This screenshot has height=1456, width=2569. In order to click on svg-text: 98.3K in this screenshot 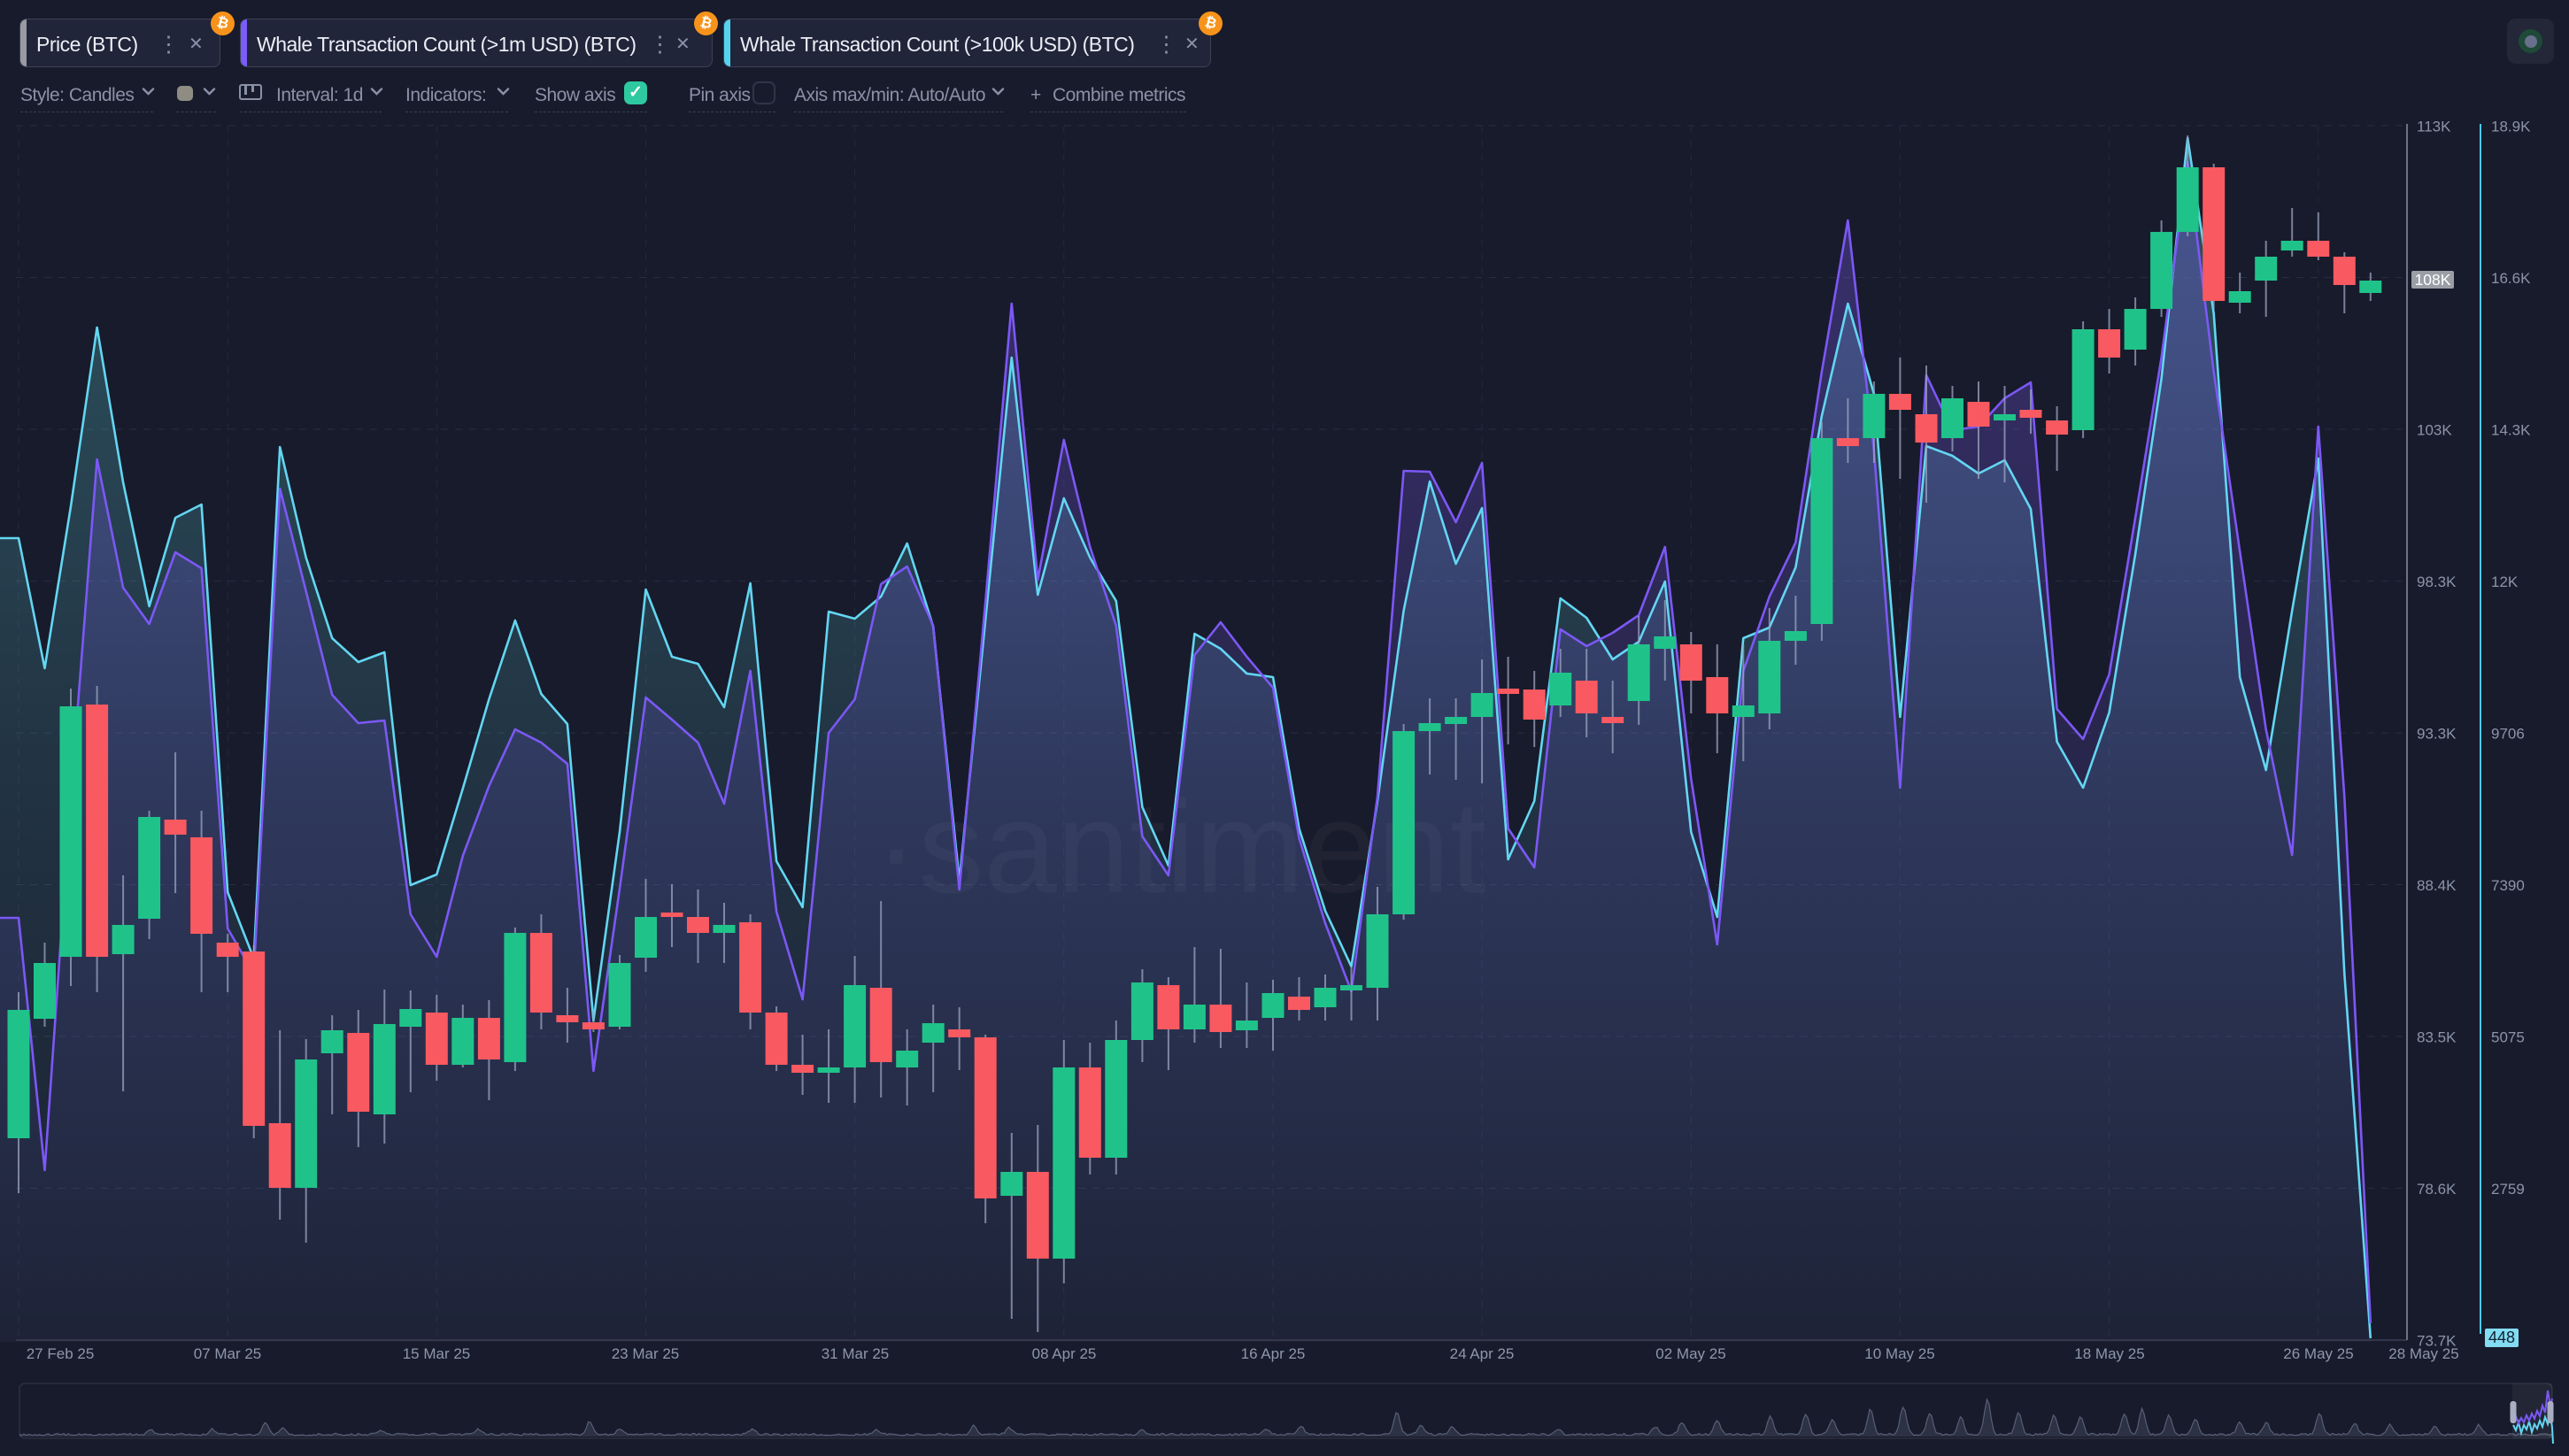, I will do `click(2437, 582)`.